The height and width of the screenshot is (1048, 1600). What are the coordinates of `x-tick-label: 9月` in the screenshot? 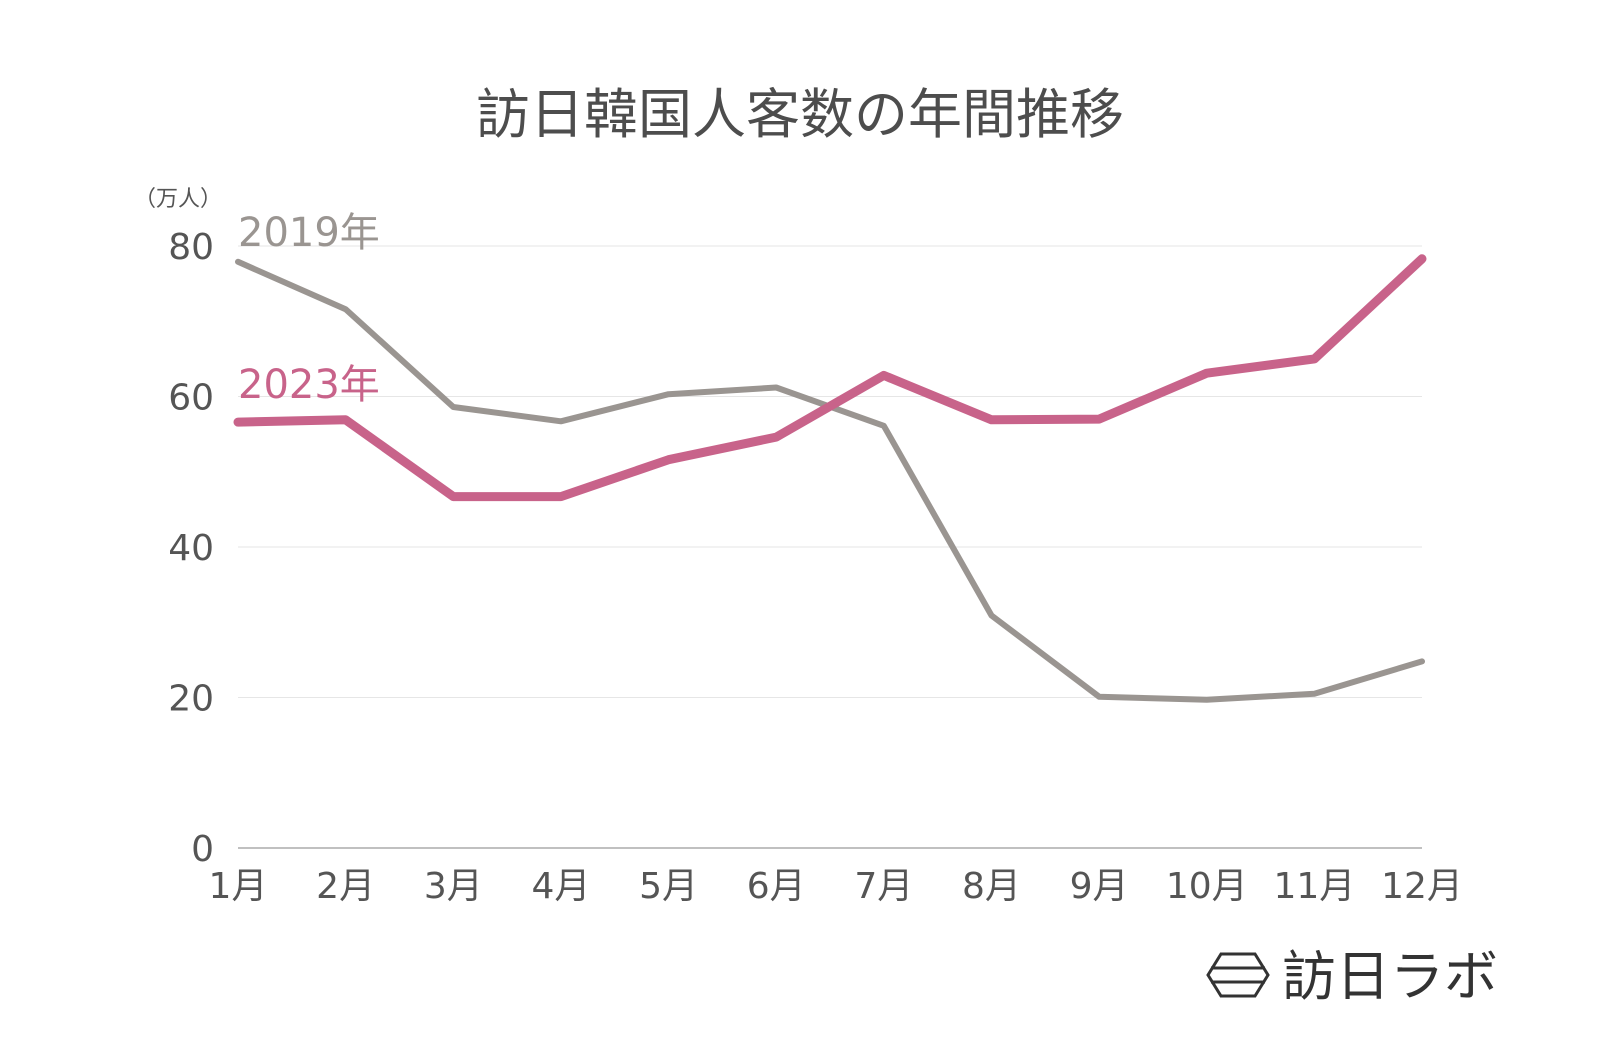 It's located at (1099, 886).